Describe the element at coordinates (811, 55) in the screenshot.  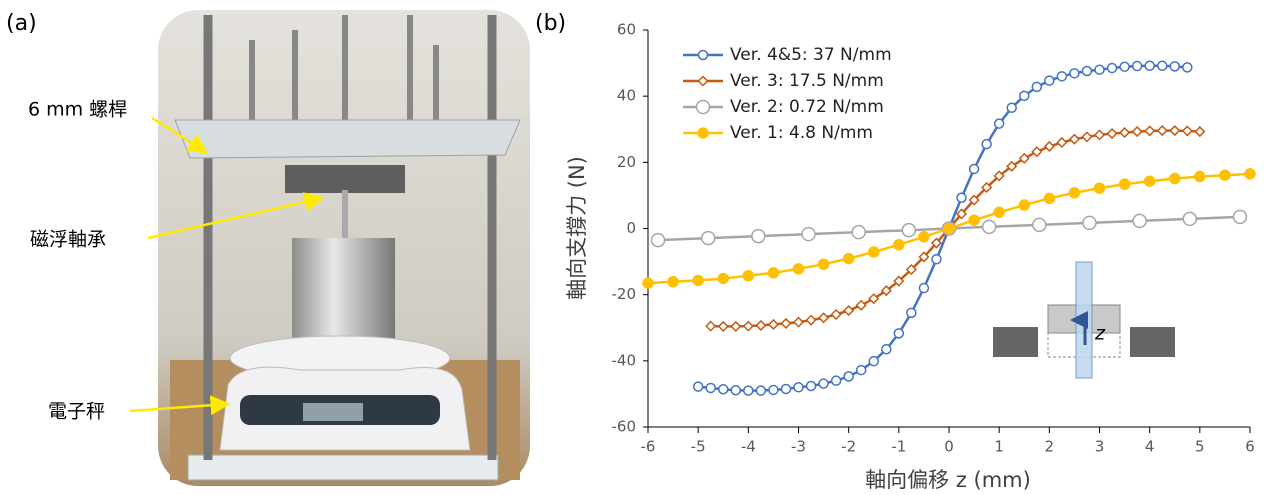
I see `legend-label: Ver. 4&5: 37 N/mm` at that location.